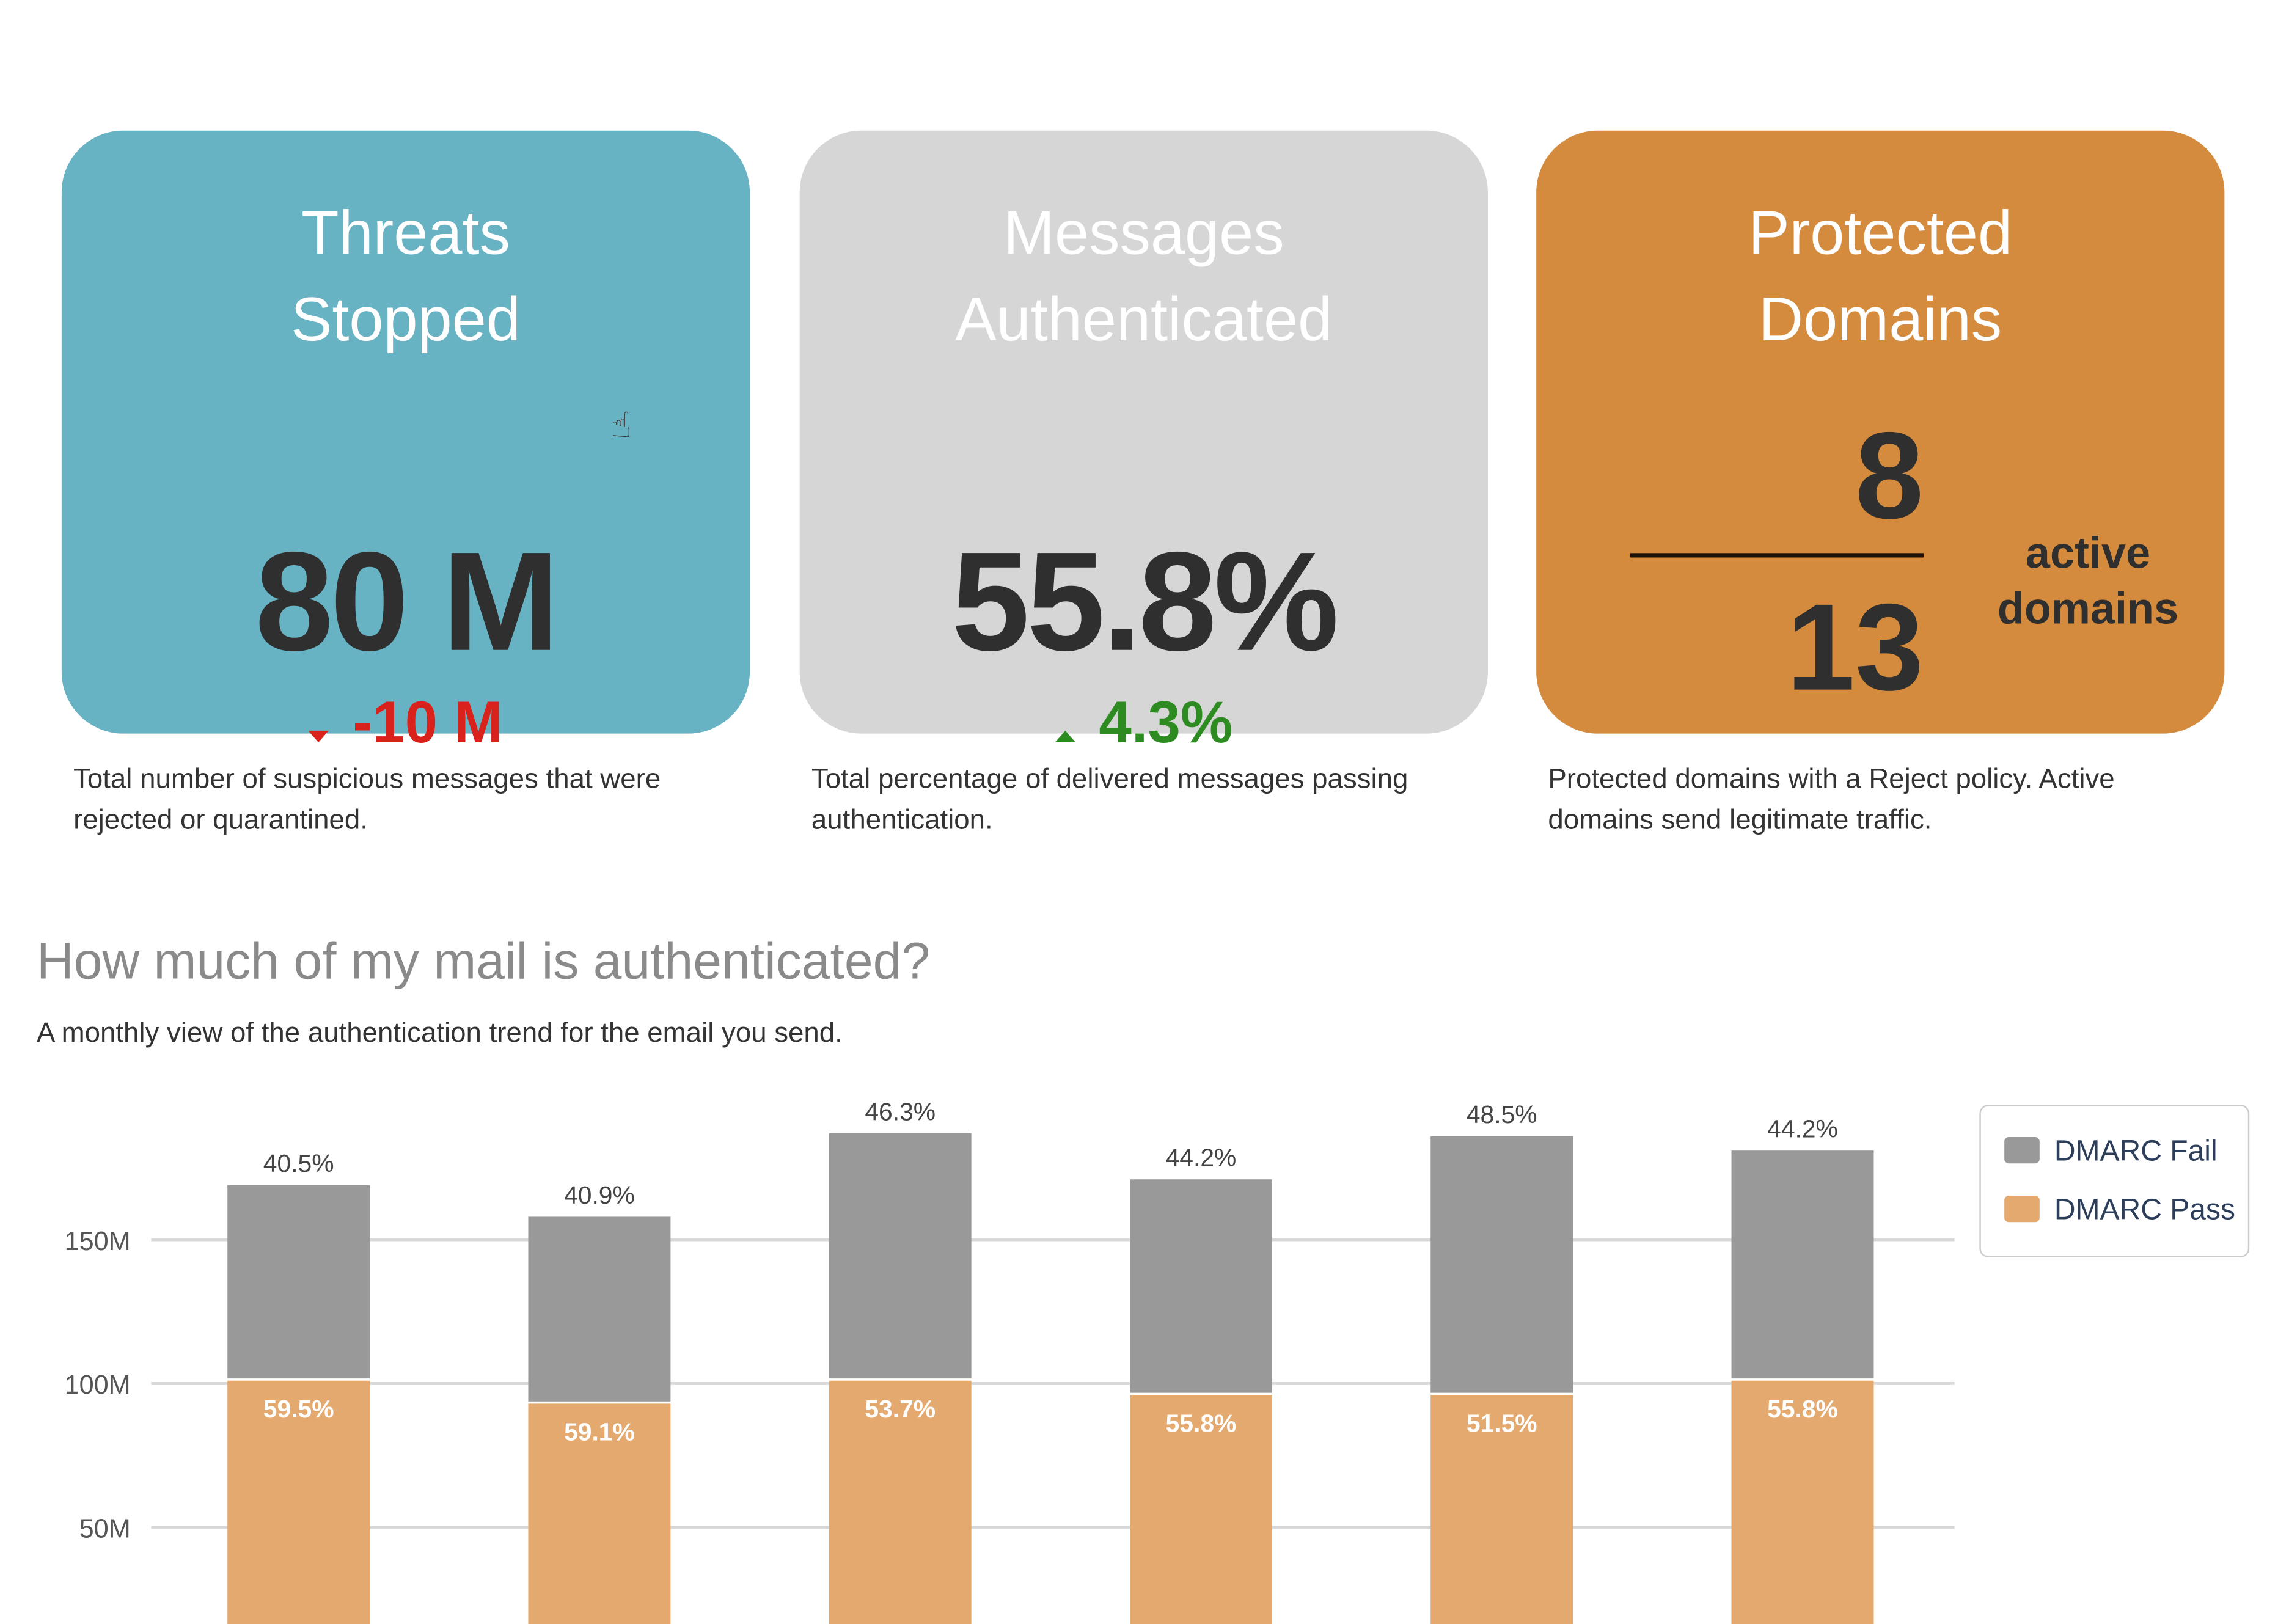  What do you see at coordinates (1502, 1114) in the screenshot?
I see `fail-data-label: 48.5%` at bounding box center [1502, 1114].